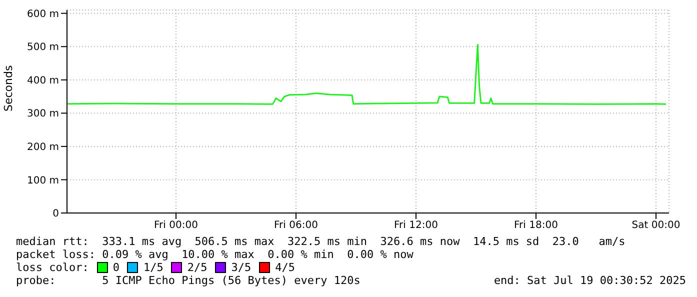 This screenshot has height=297, width=697. I want to click on text: packet loss: 0.09 % avg 10.00 % max 0.00 % min 0.00 % now, so click(215, 254).